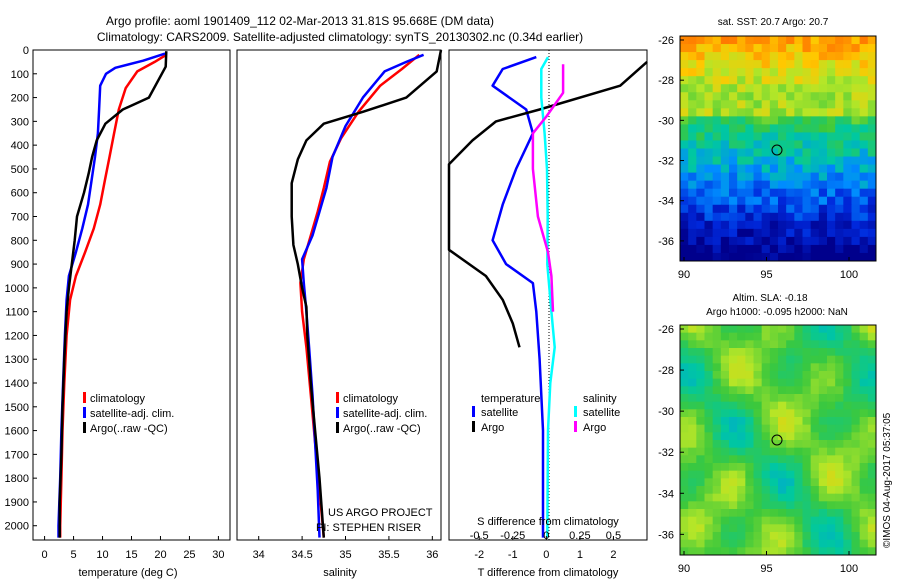  I want to click on series-line-climatology, so click(112, 295).